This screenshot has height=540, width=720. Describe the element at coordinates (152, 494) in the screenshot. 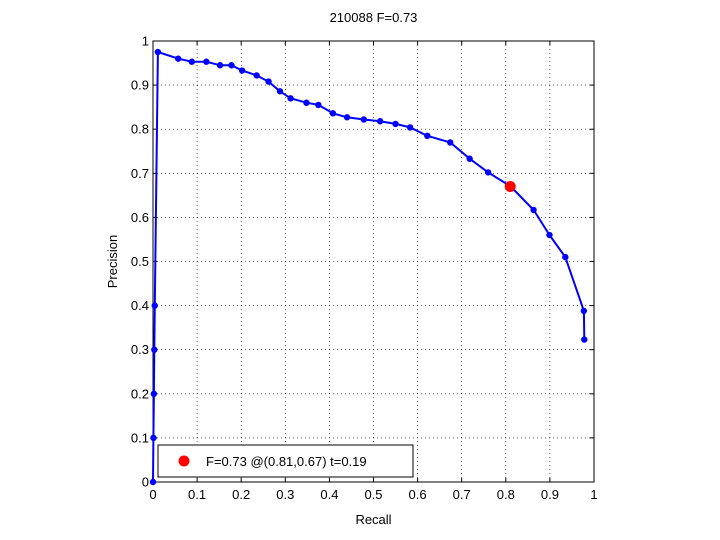

I see `x-tick-label: 0` at that location.